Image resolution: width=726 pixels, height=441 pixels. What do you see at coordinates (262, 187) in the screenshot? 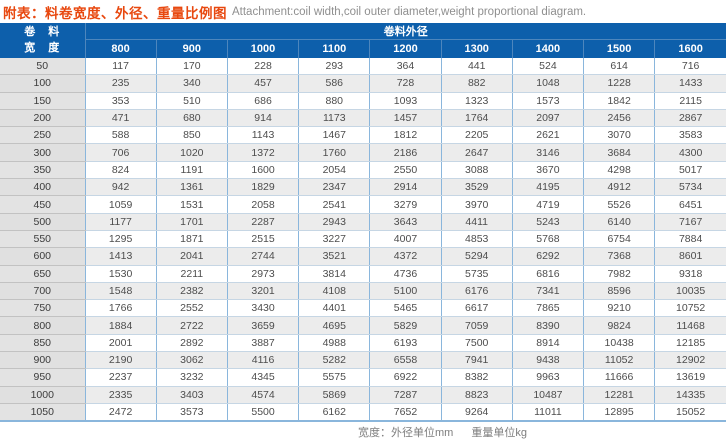
I see `weight-cell: 1829` at bounding box center [262, 187].